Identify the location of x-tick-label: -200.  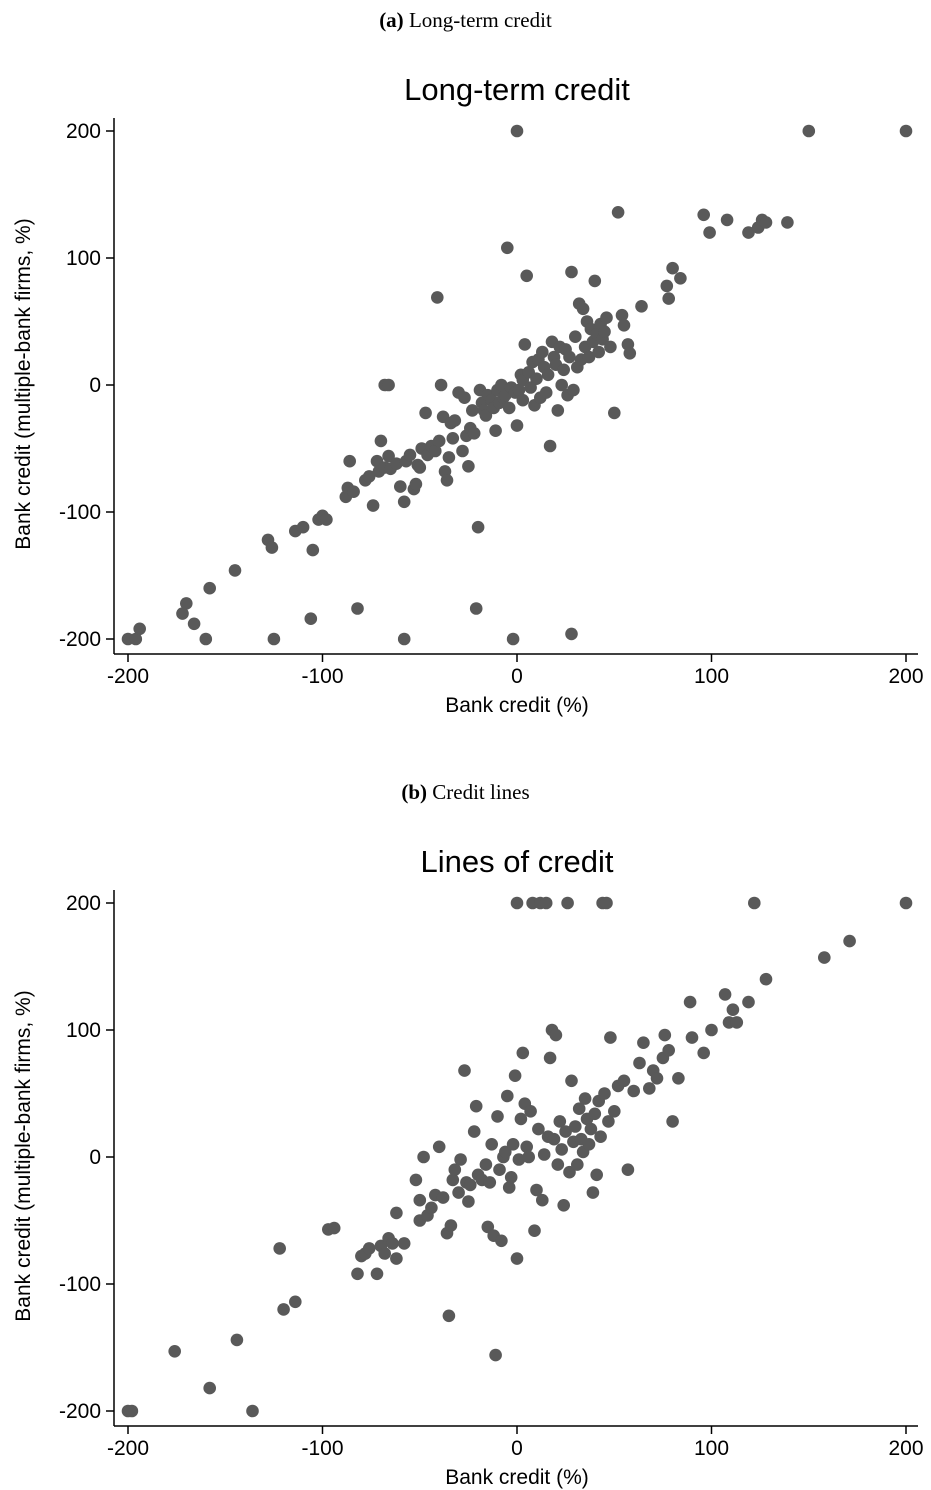
(128, 1448).